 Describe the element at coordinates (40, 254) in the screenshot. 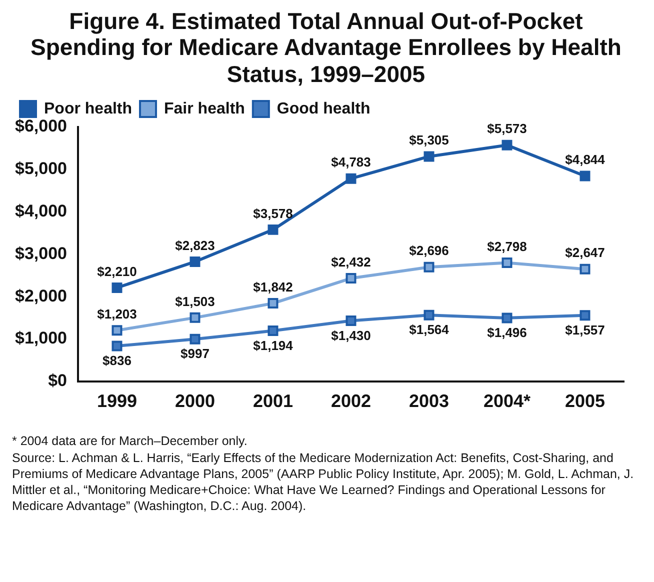

I see `y-tick-label: $3,000` at that location.